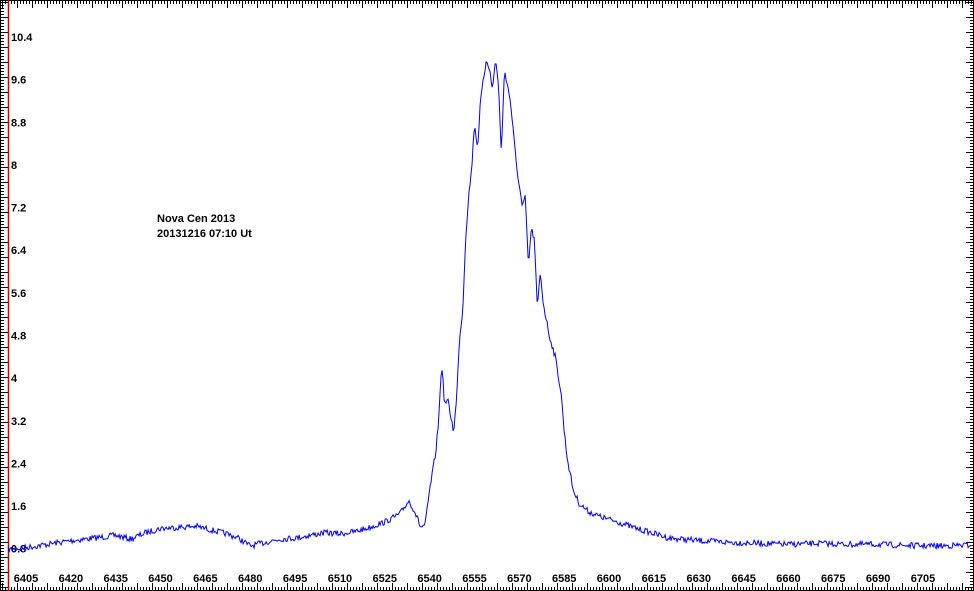 The height and width of the screenshot is (591, 974). What do you see at coordinates (18, 422) in the screenshot?
I see `y-tick-label: 3.2` at bounding box center [18, 422].